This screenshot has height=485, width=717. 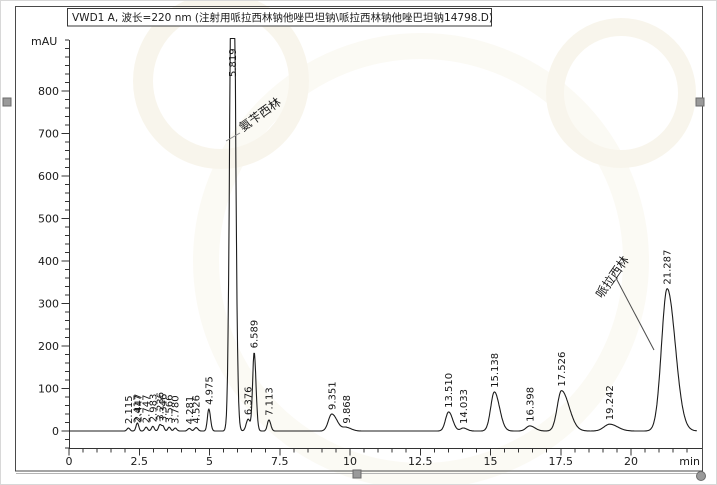 I want to click on peak-label-19.242: 19.242, so click(x=610, y=402).